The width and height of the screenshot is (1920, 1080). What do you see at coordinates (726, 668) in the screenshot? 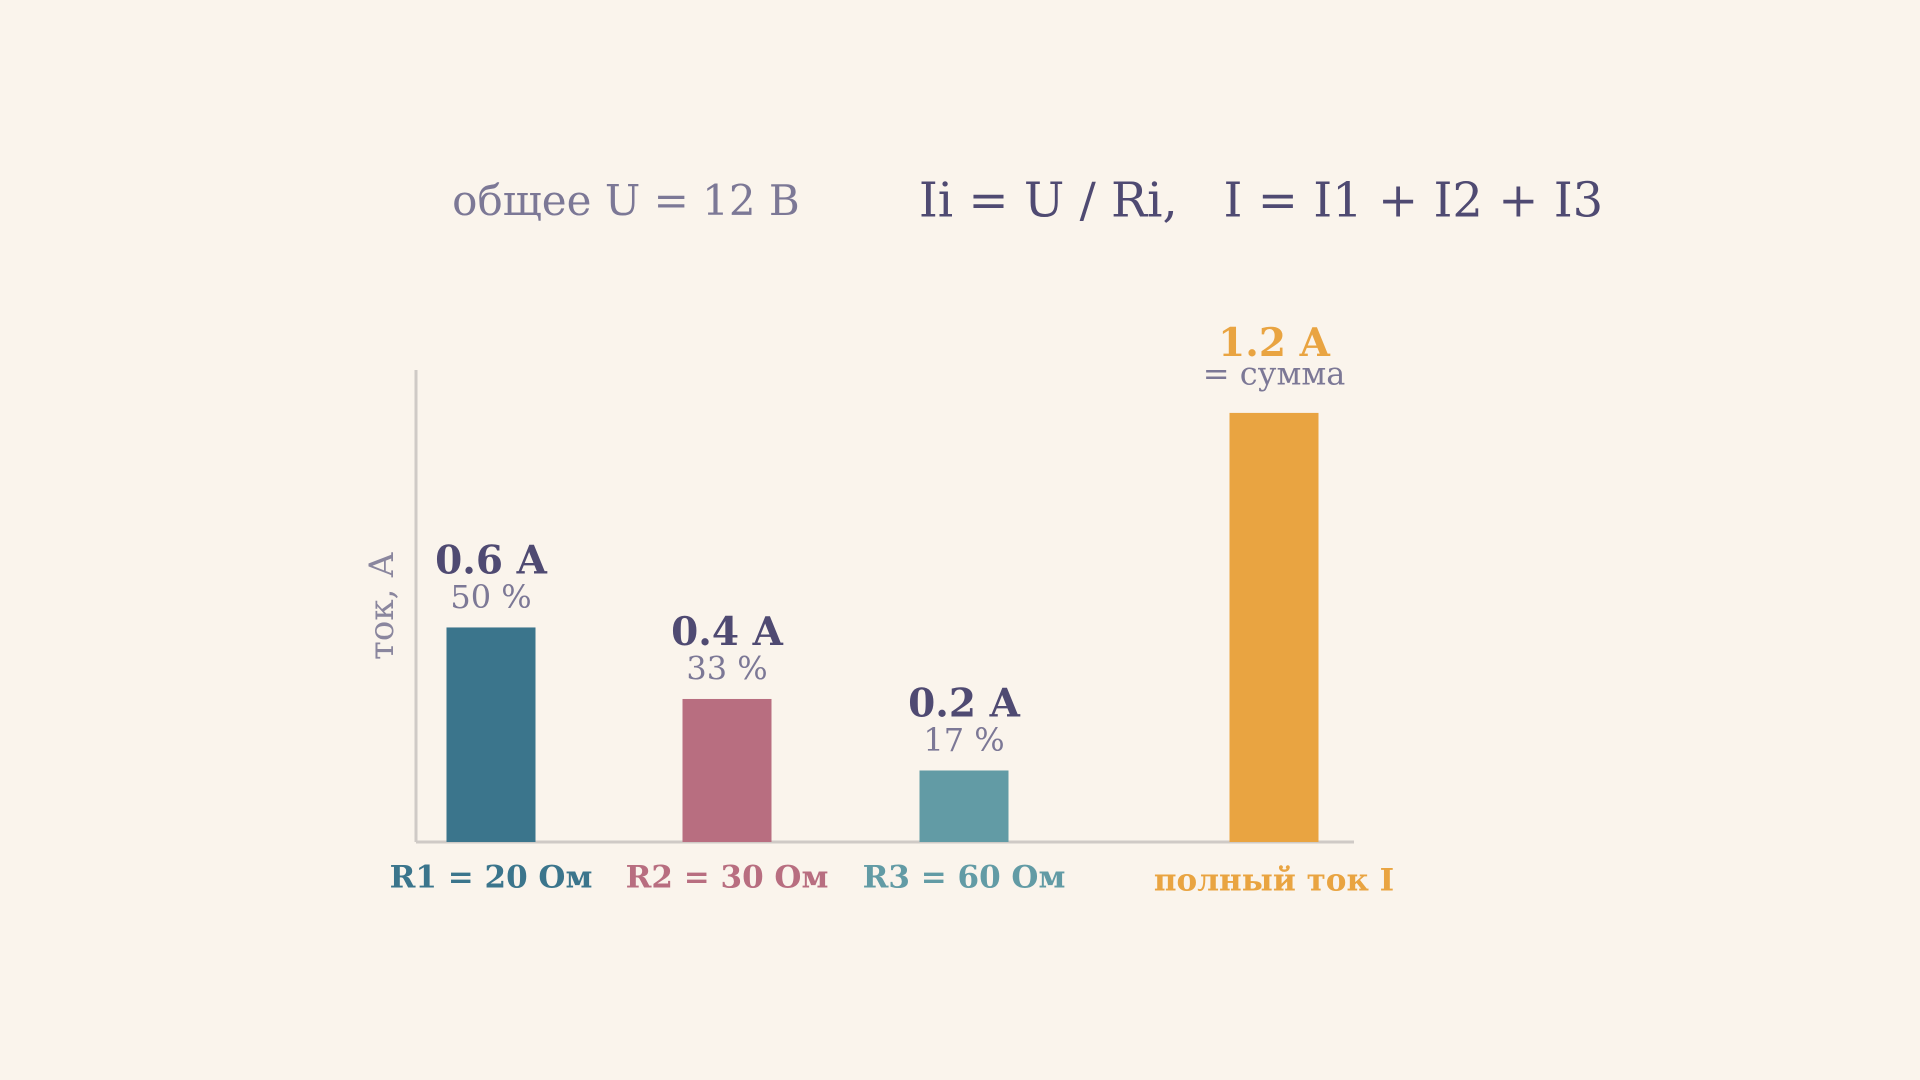
I see `sub-label: 33 %` at bounding box center [726, 668].